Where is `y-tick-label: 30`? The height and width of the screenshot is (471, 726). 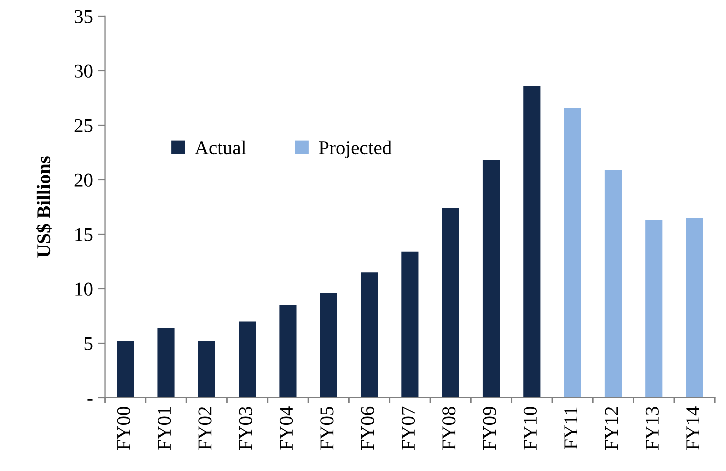 y-tick-label: 30 is located at coordinates (83, 71).